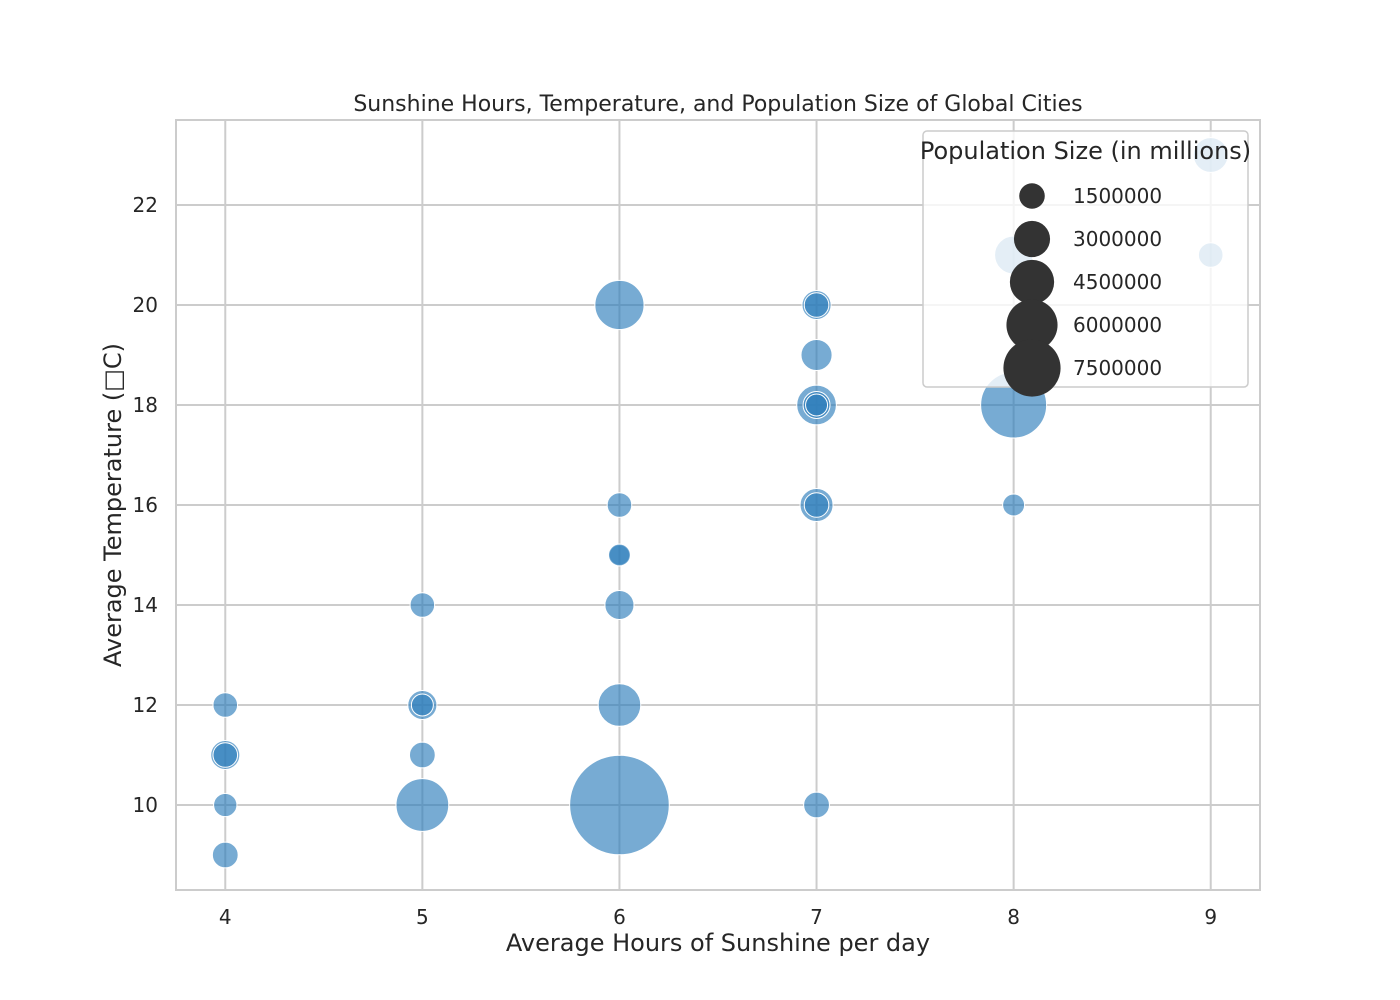 This screenshot has height=1000, width=1400. I want to click on y-axis-title: Average Temperature (□C), so click(113, 505).